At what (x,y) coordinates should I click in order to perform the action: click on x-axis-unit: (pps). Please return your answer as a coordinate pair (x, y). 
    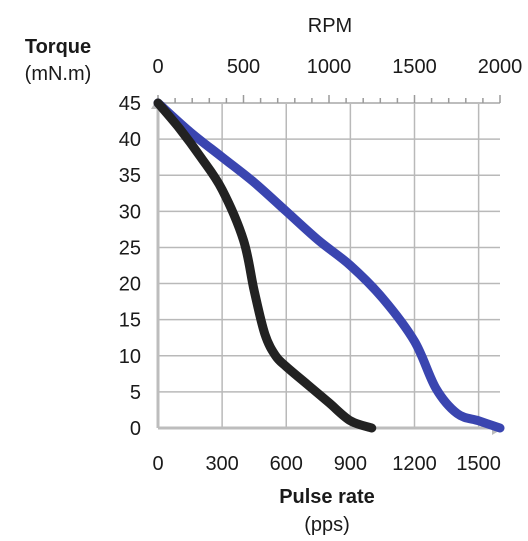
    Looking at the image, I should click on (327, 525).